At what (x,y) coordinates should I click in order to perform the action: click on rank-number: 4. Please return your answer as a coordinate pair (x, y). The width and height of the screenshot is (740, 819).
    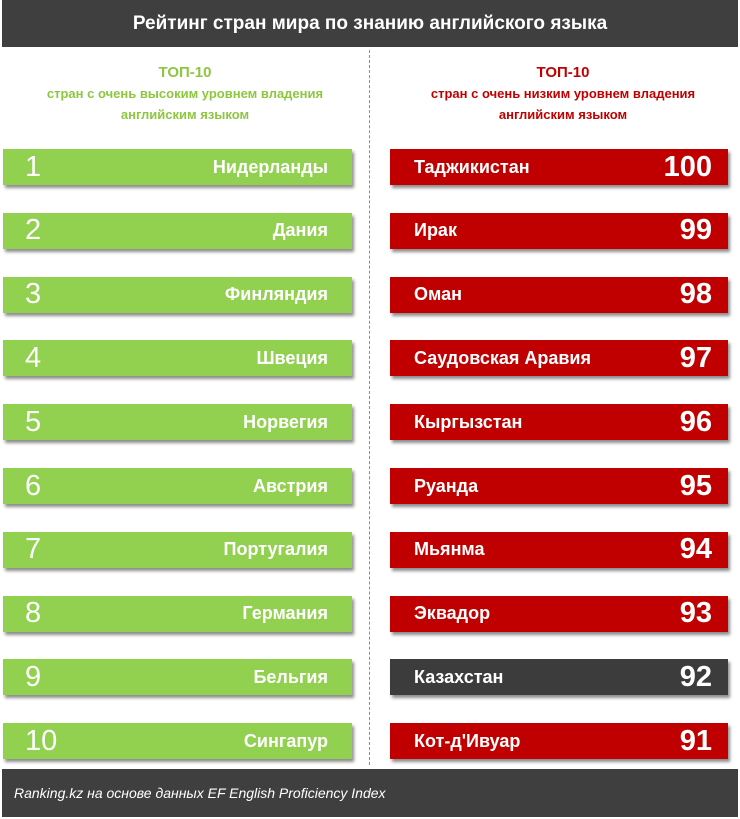
    Looking at the image, I should click on (33, 357).